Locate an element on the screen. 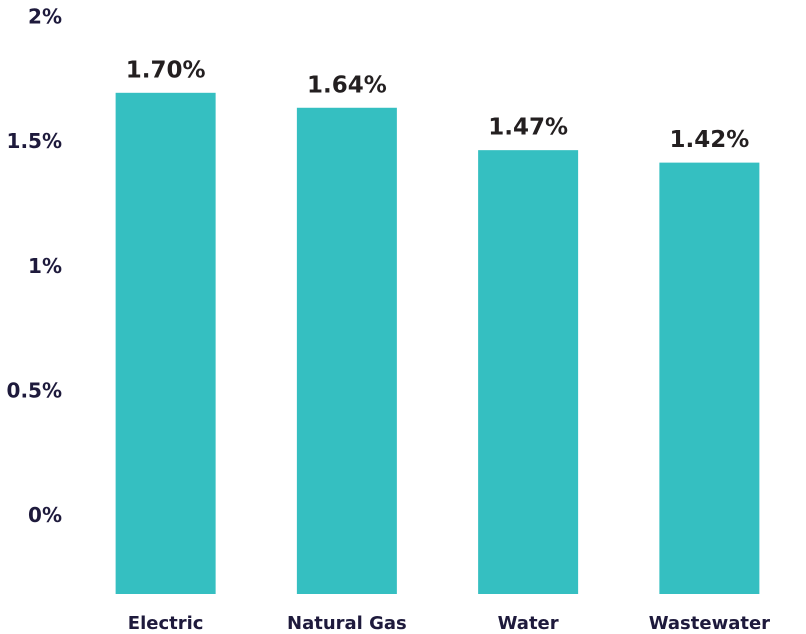 The image size is (806, 634). y-tick-label: 1% is located at coordinates (45, 266).